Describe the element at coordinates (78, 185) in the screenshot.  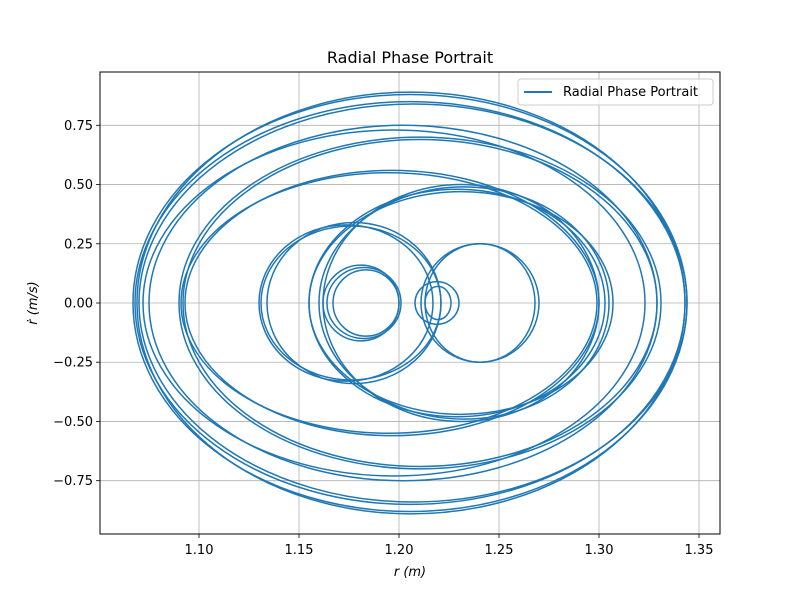
I see `y-tick-label: 0.50` at that location.